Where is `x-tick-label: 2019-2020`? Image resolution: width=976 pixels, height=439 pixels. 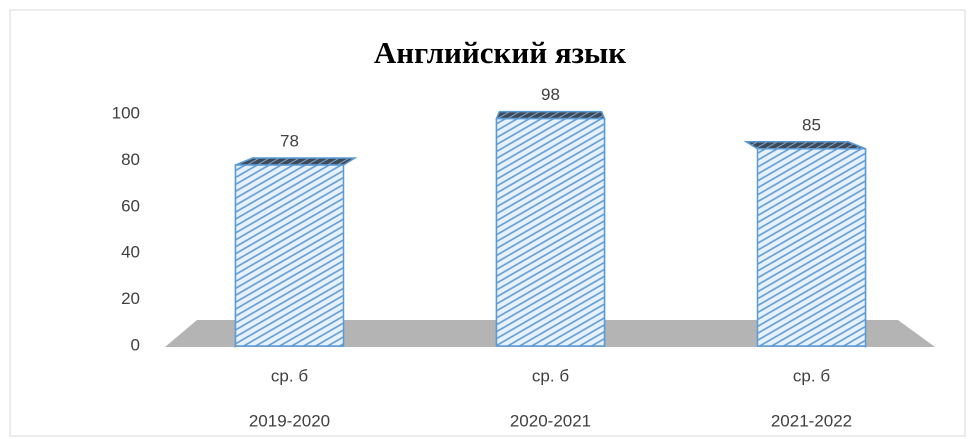 x-tick-label: 2019-2020 is located at coordinates (289, 420).